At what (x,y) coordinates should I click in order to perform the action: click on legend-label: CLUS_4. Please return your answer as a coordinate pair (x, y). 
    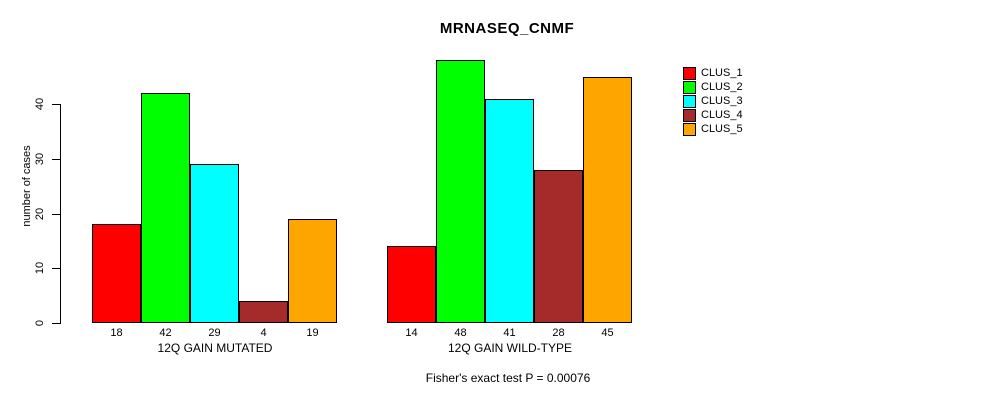
    Looking at the image, I should click on (722, 115).